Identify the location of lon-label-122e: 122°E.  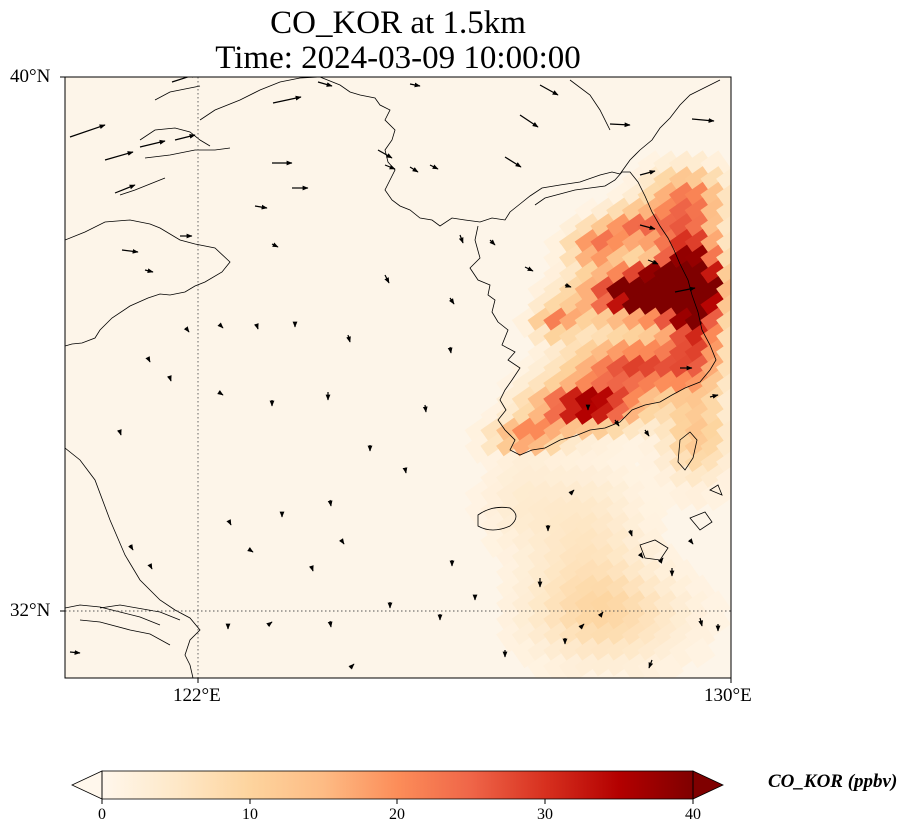
(197, 695).